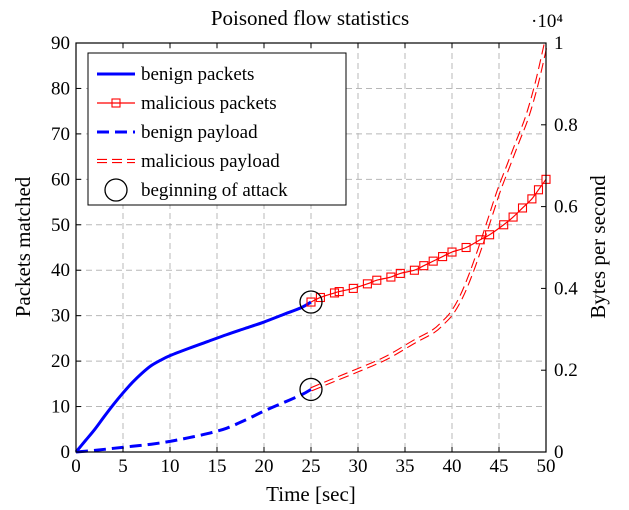 The height and width of the screenshot is (510, 629). Describe the element at coordinates (358, 466) in the screenshot. I see `x-tick-label: 30` at that location.